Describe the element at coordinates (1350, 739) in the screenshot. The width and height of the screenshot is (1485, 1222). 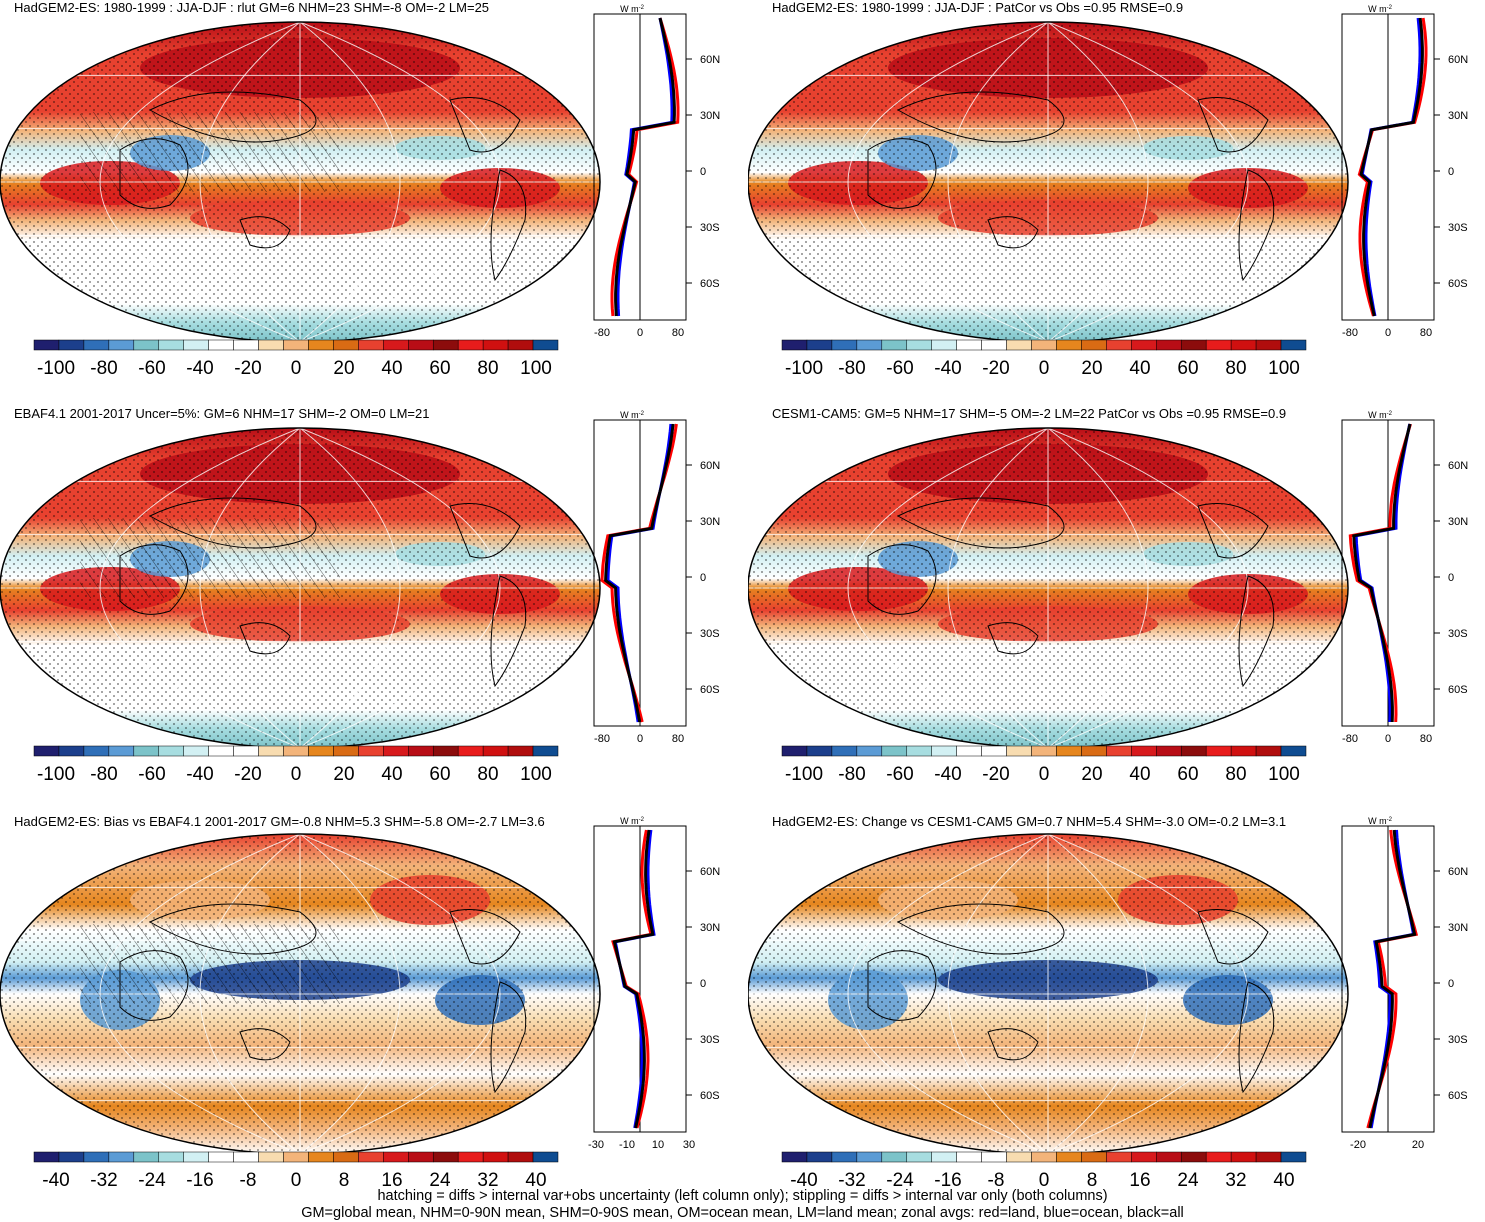
I see `zonal-x-tick-label: -80` at that location.